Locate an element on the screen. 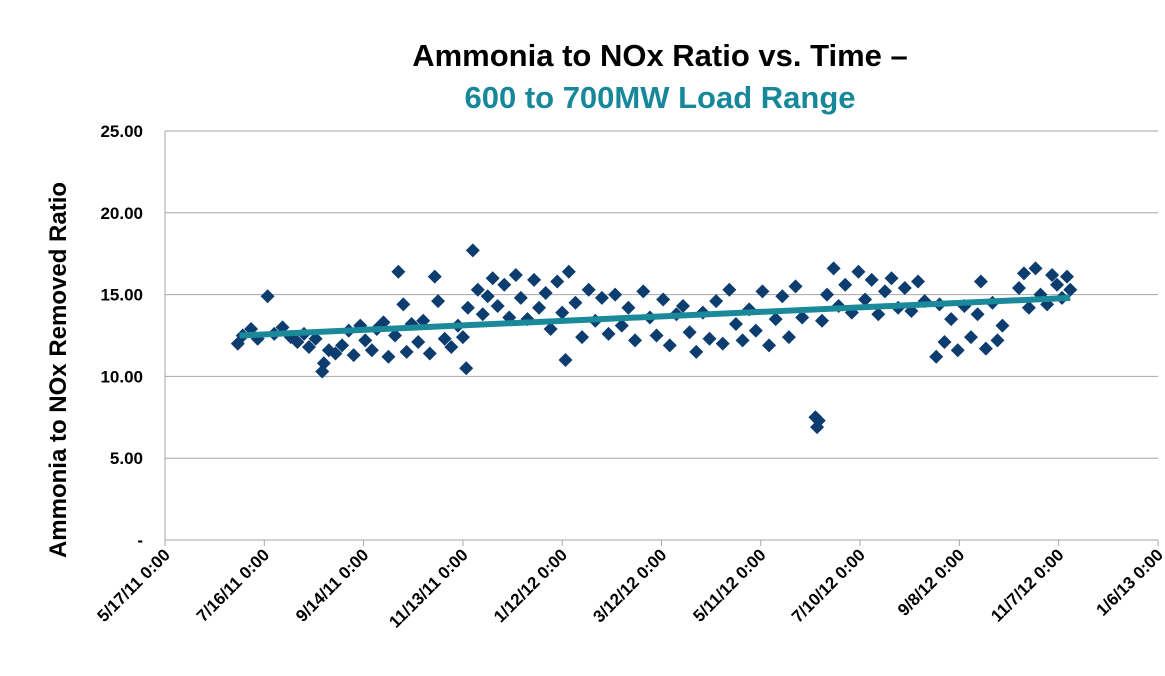 The width and height of the screenshot is (1165, 676). y-tick-label: 25.00 is located at coordinates (121, 131).